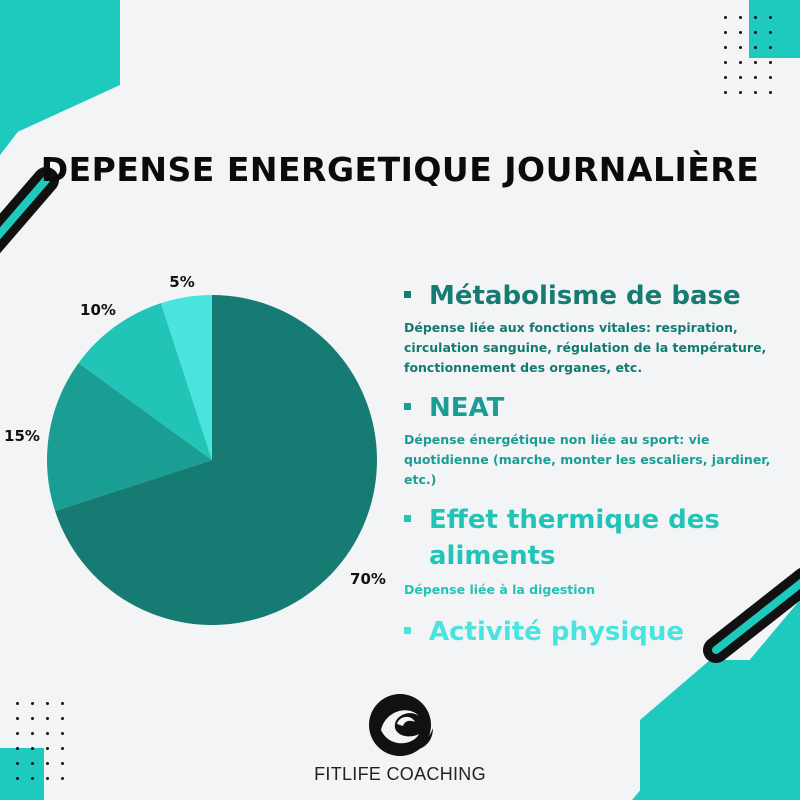 The height and width of the screenshot is (800, 800). Describe the element at coordinates (181, 282) in the screenshot. I see `slice-label-4: 5%` at that location.